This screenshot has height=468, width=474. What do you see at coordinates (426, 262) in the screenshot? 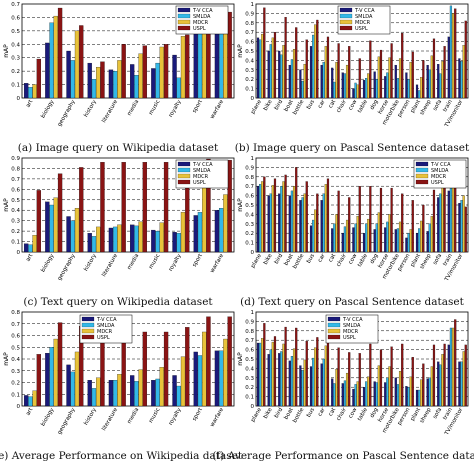
I see `category-tick-label: sheep` at bounding box center [426, 262].